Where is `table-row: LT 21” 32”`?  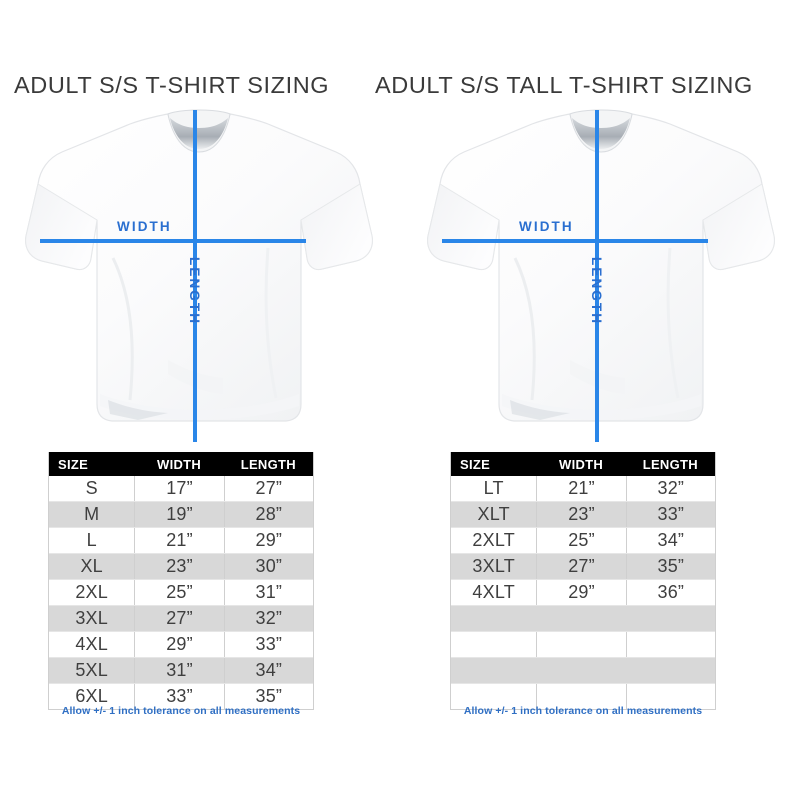
table-row: LT 21” 32” is located at coordinates (583, 488).